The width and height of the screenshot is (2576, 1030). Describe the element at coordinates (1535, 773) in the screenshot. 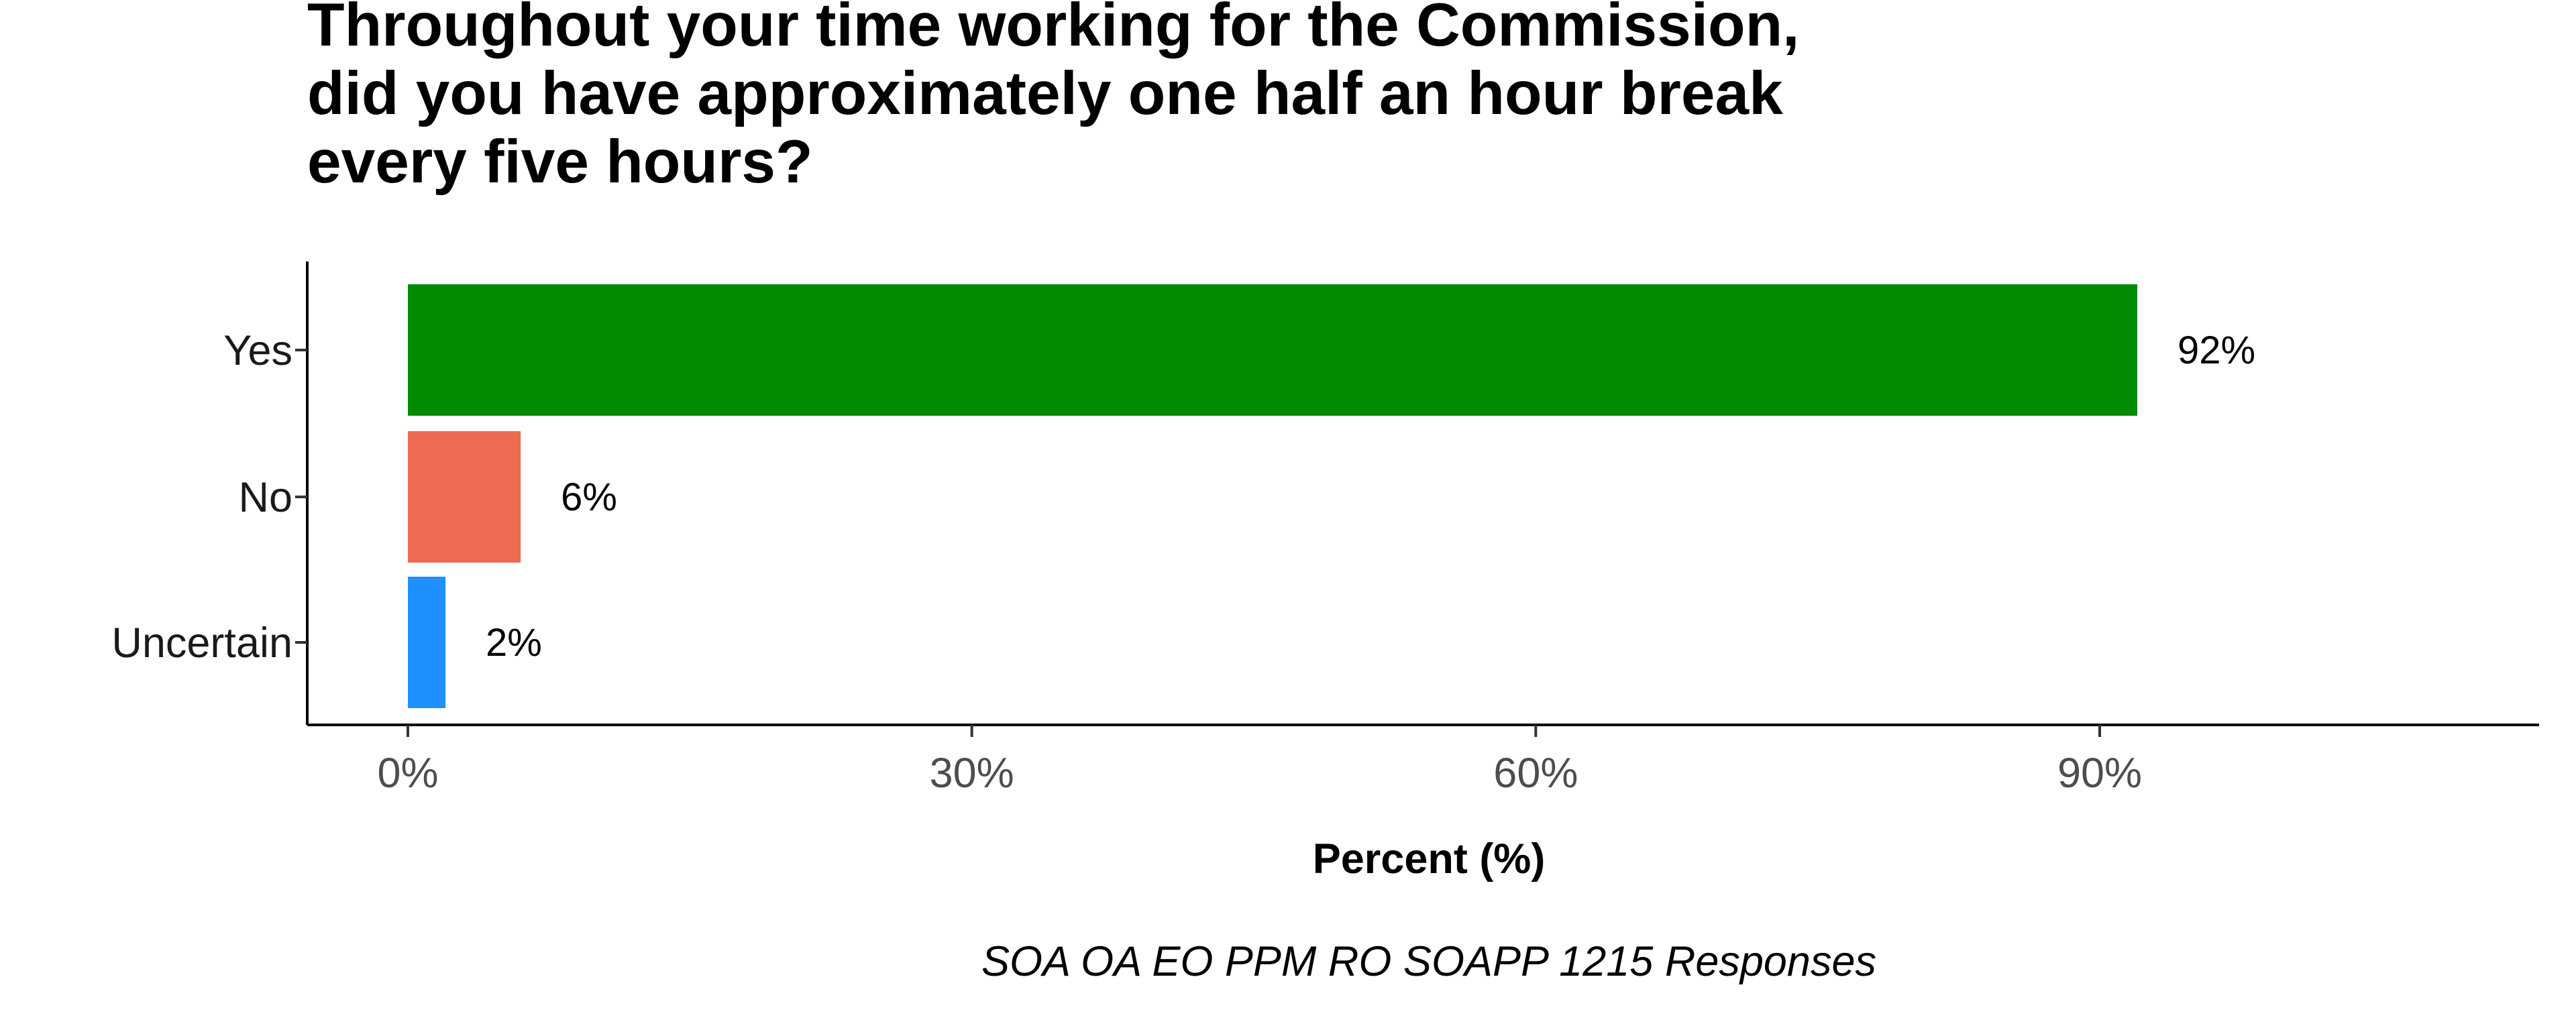

I see `x-tick-label: 60%` at that location.